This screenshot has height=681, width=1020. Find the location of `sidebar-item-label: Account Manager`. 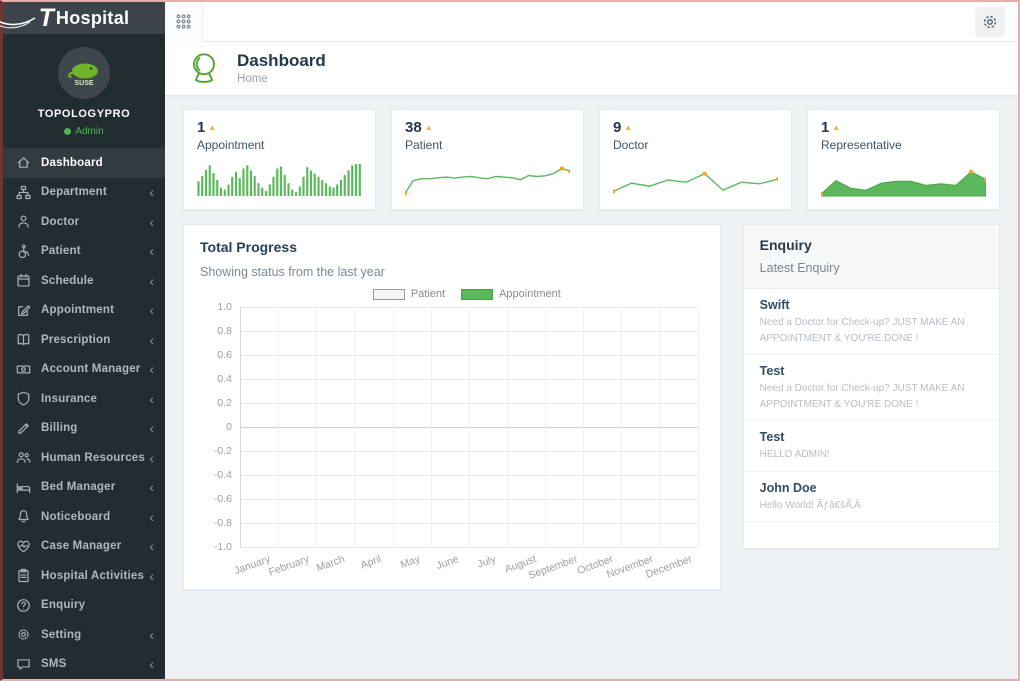

sidebar-item-label: Account Manager is located at coordinates (91, 369).